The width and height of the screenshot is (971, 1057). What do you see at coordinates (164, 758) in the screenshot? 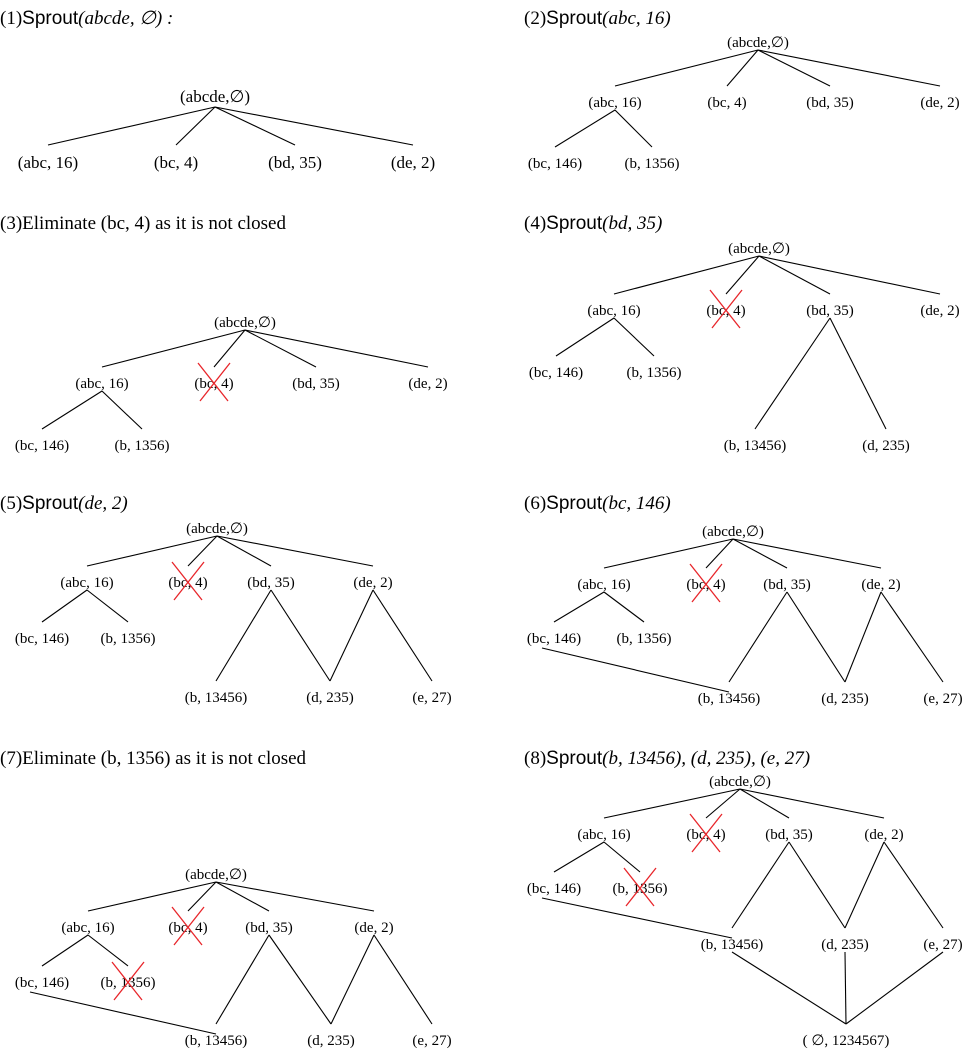
I see `operation-text: Eliminate (b, 1356) as it is not closed` at bounding box center [164, 758].